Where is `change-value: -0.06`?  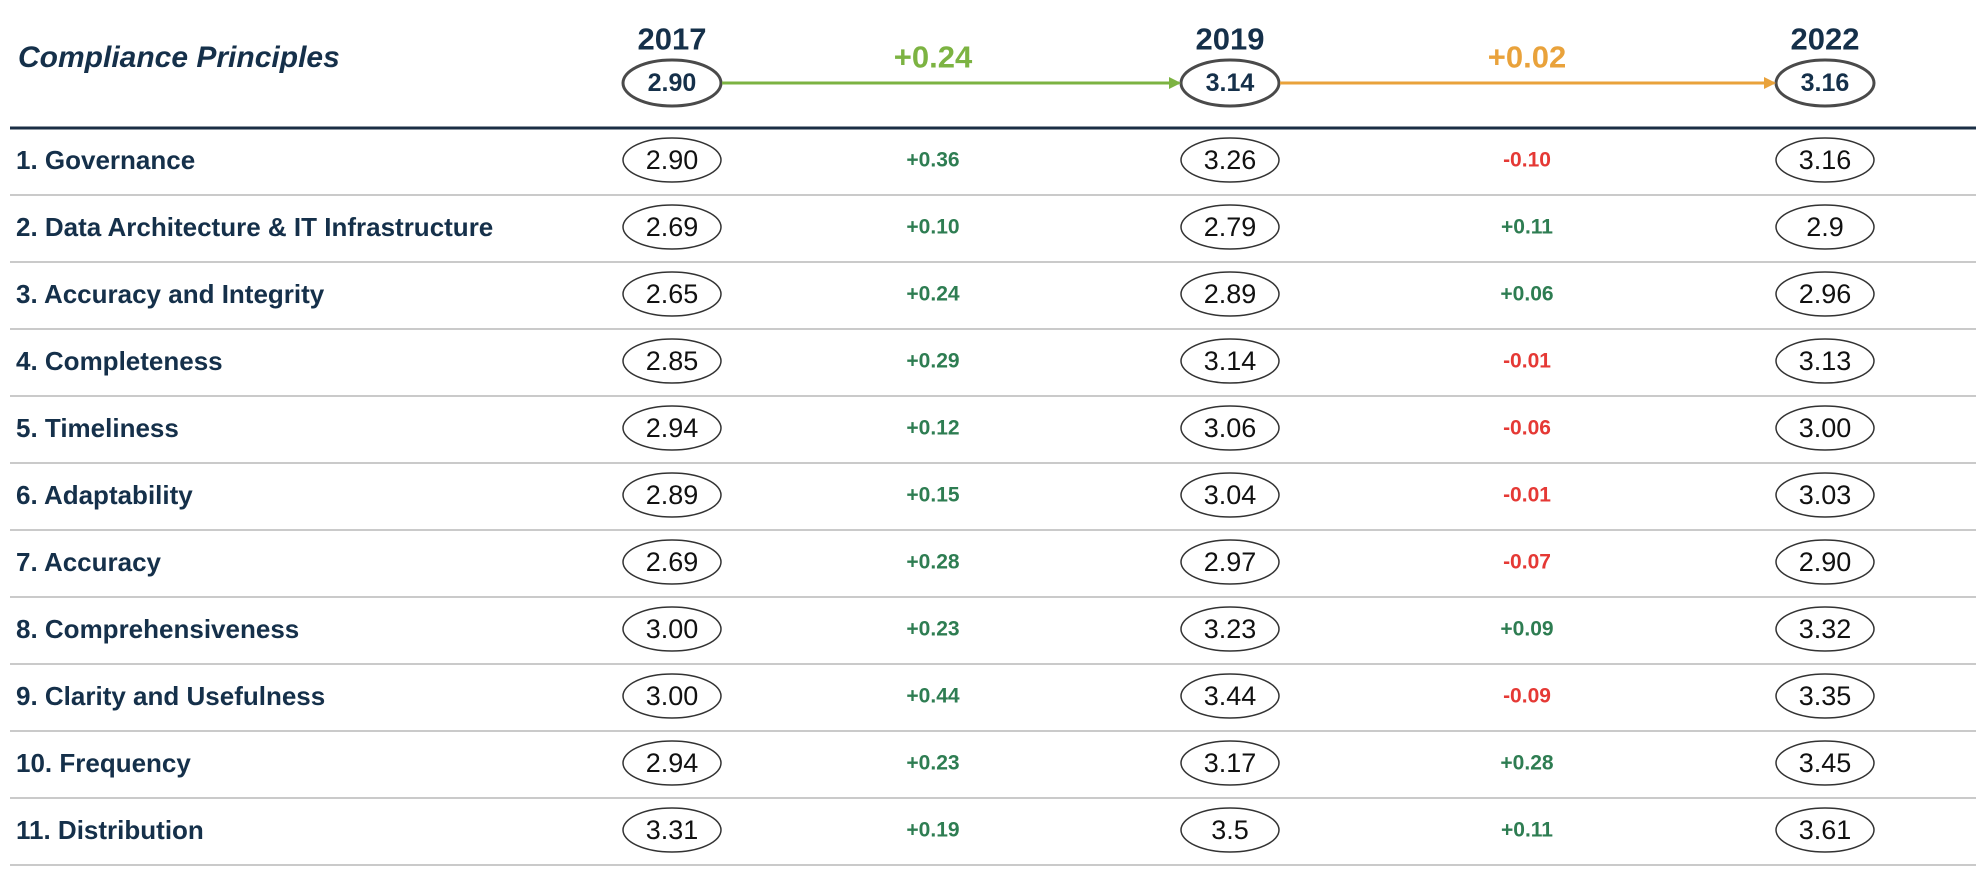
change-value: -0.06 is located at coordinates (1527, 428).